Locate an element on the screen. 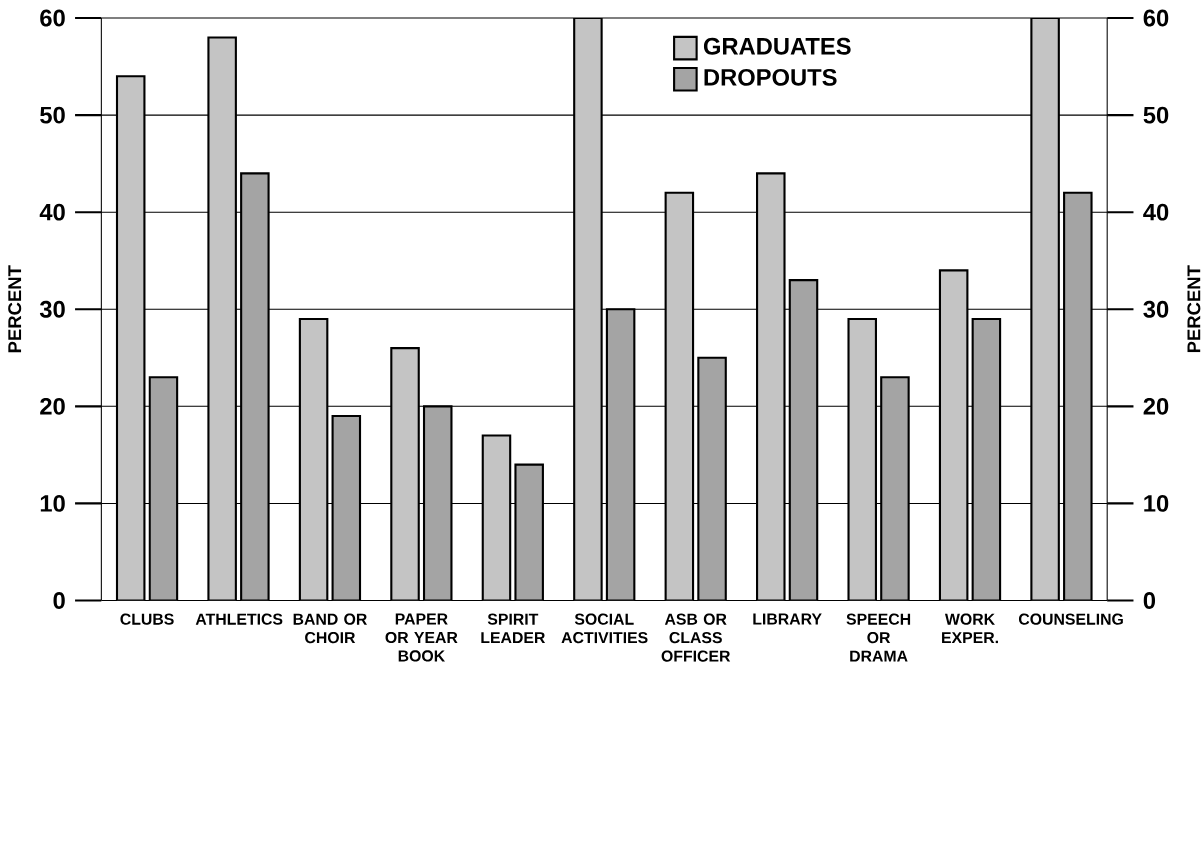  y-tick-label: 30 is located at coordinates (52, 309).